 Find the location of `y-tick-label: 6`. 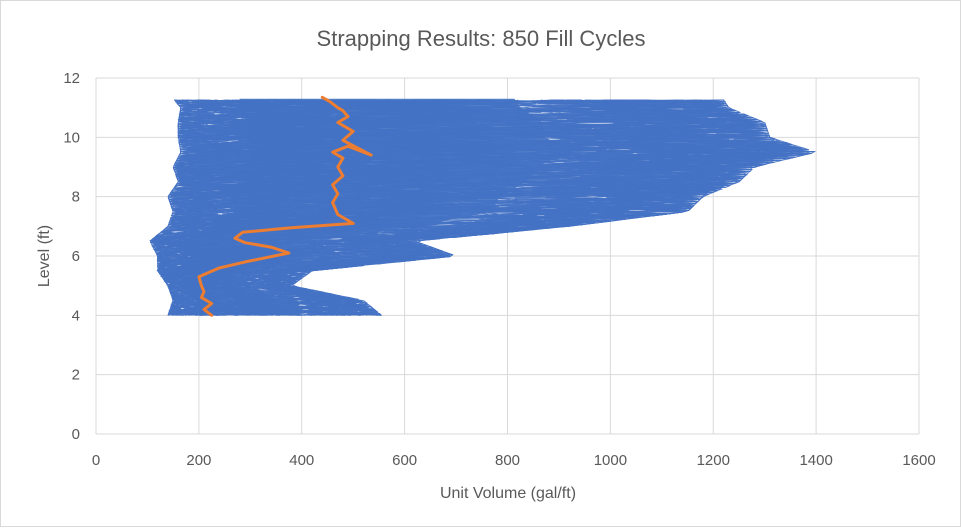

y-tick-label: 6 is located at coordinates (76, 256).